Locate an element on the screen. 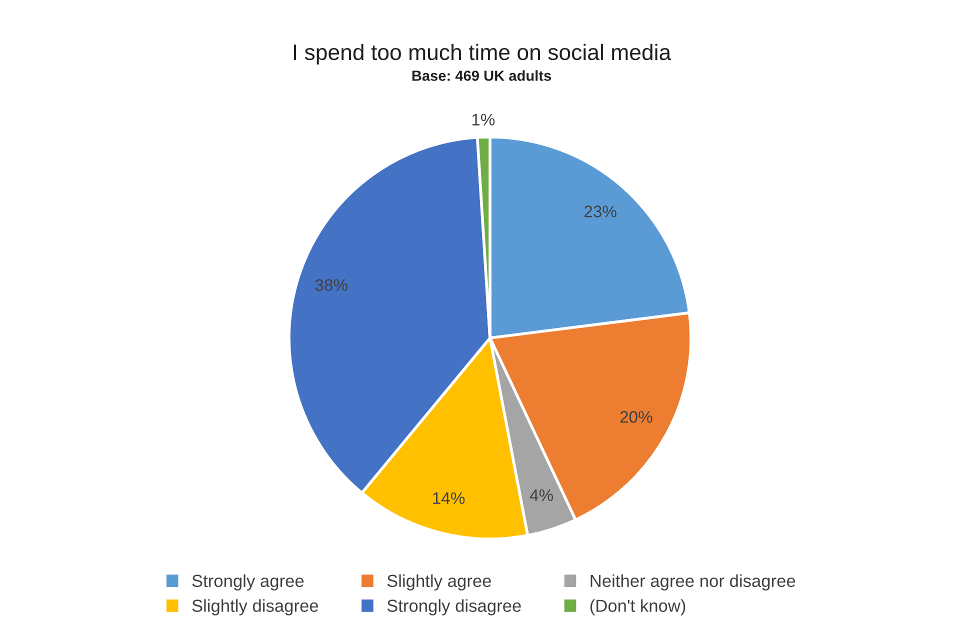  legend-label: Strongly disagree is located at coordinates (454, 607).